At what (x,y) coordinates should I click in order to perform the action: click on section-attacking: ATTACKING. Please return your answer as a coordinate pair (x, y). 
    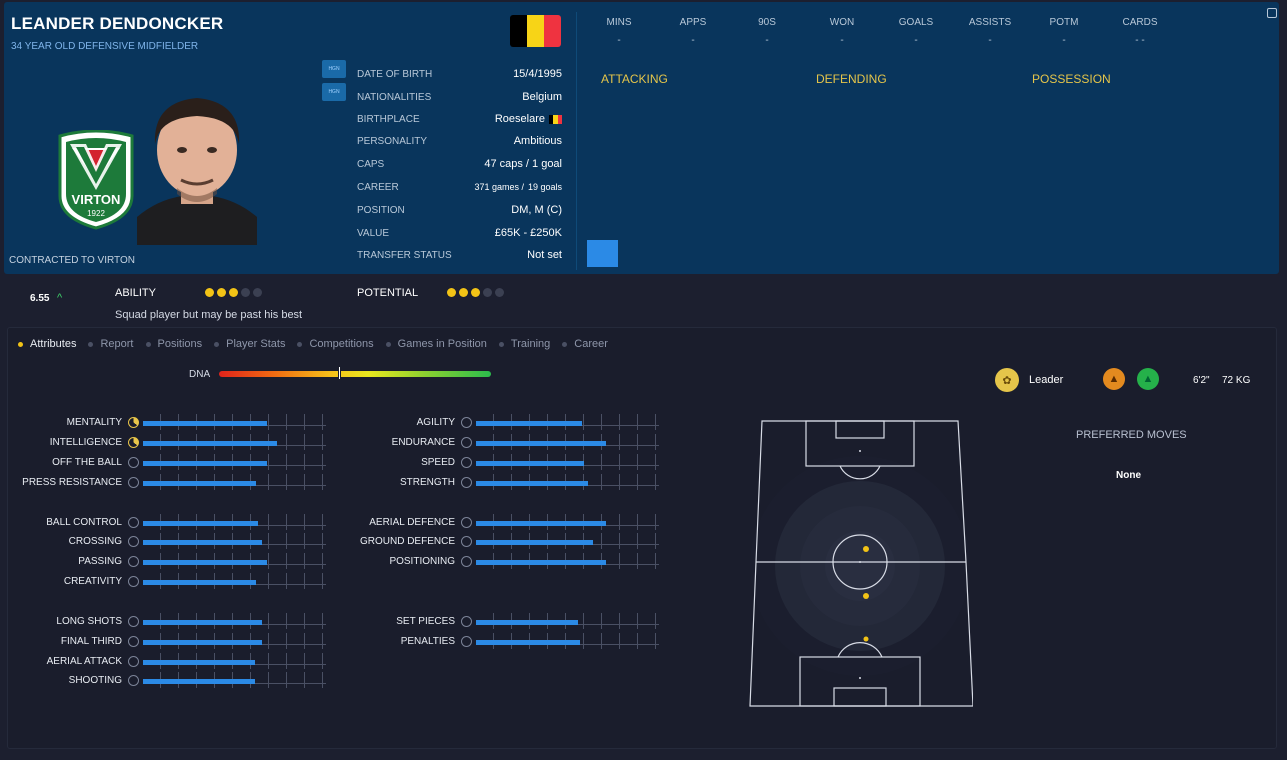
    Looking at the image, I should click on (634, 79).